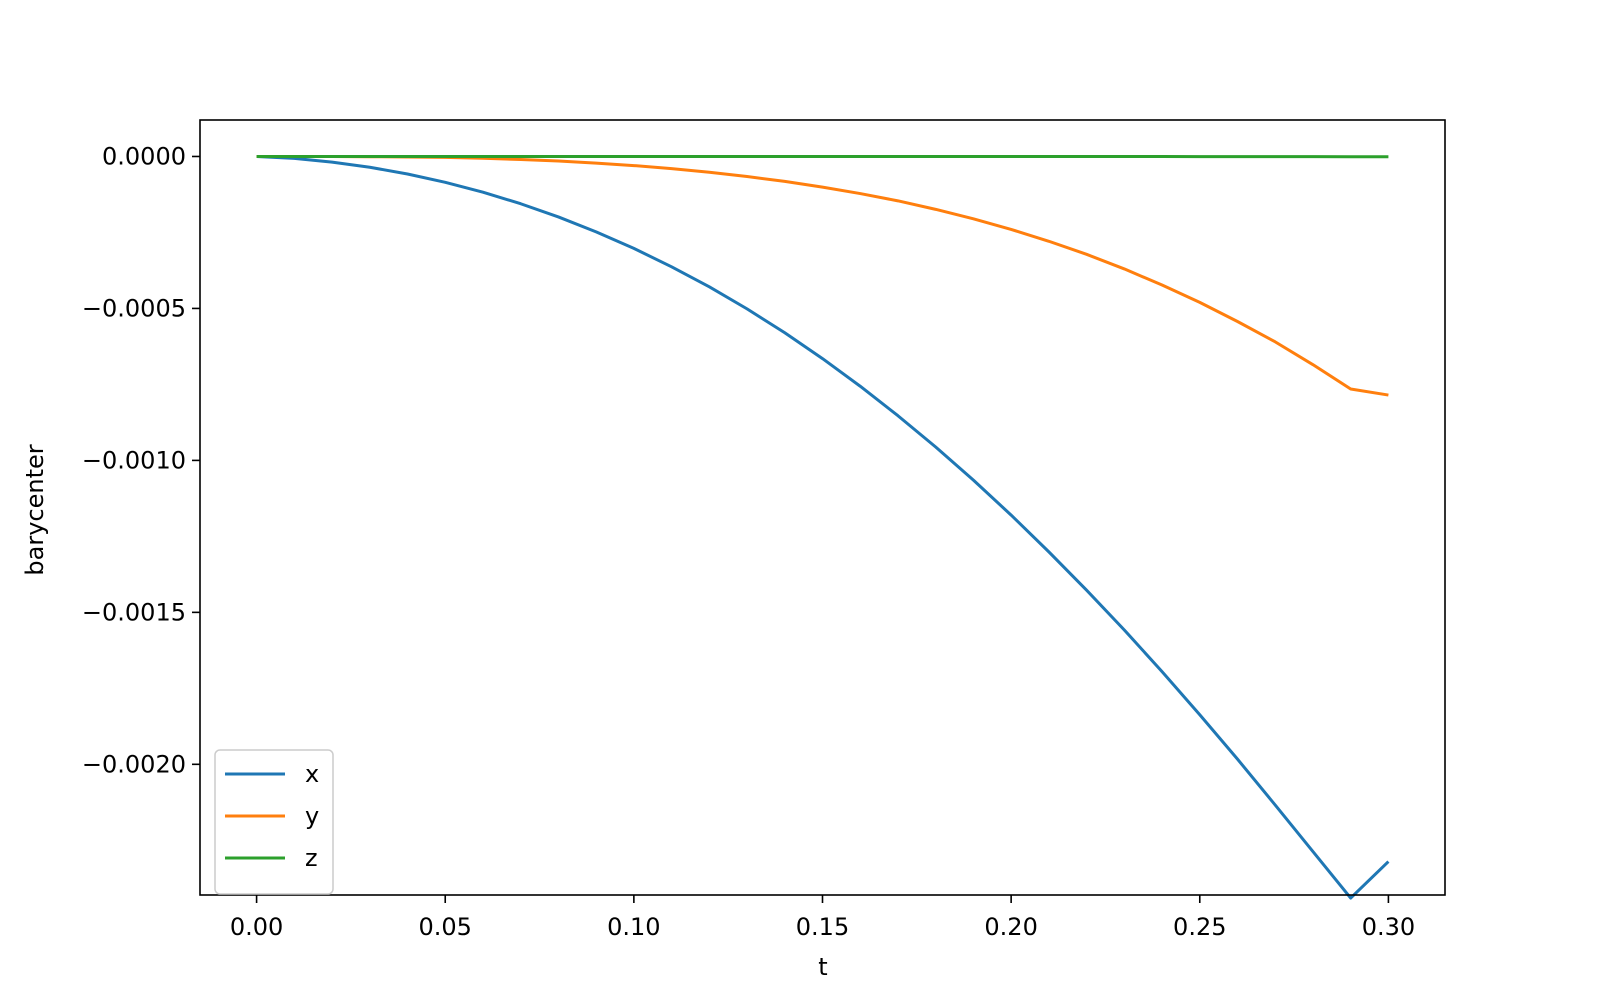 The height and width of the screenshot is (1000, 1600). What do you see at coordinates (1199, 927) in the screenshot?
I see `x-tick-label: 0.25` at bounding box center [1199, 927].